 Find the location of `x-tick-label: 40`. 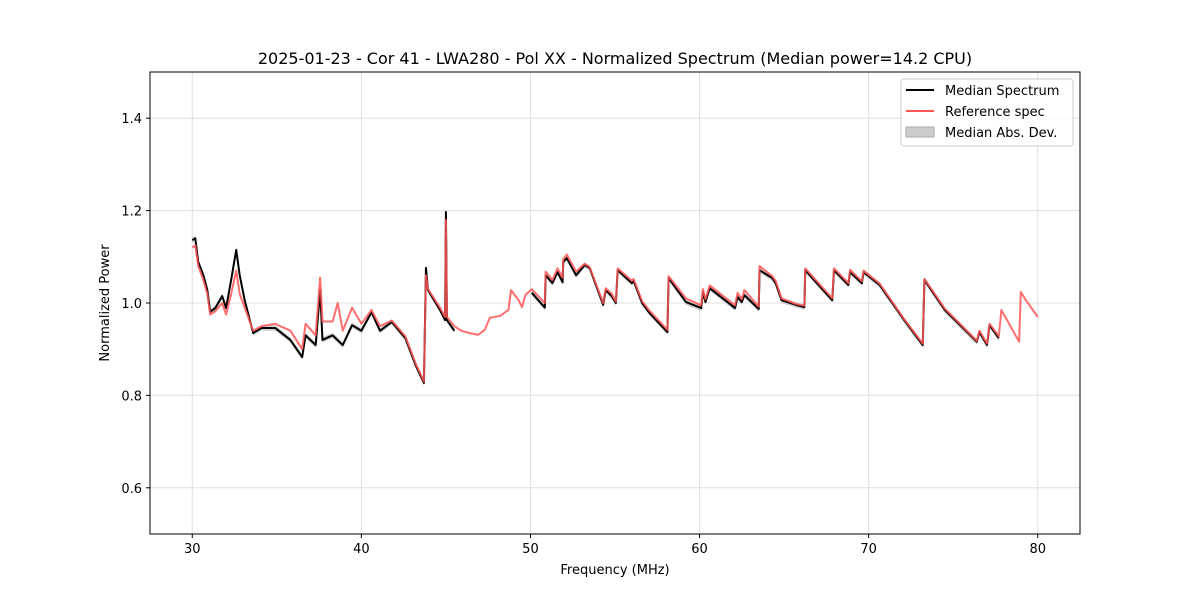

x-tick-label: 40 is located at coordinates (361, 549).